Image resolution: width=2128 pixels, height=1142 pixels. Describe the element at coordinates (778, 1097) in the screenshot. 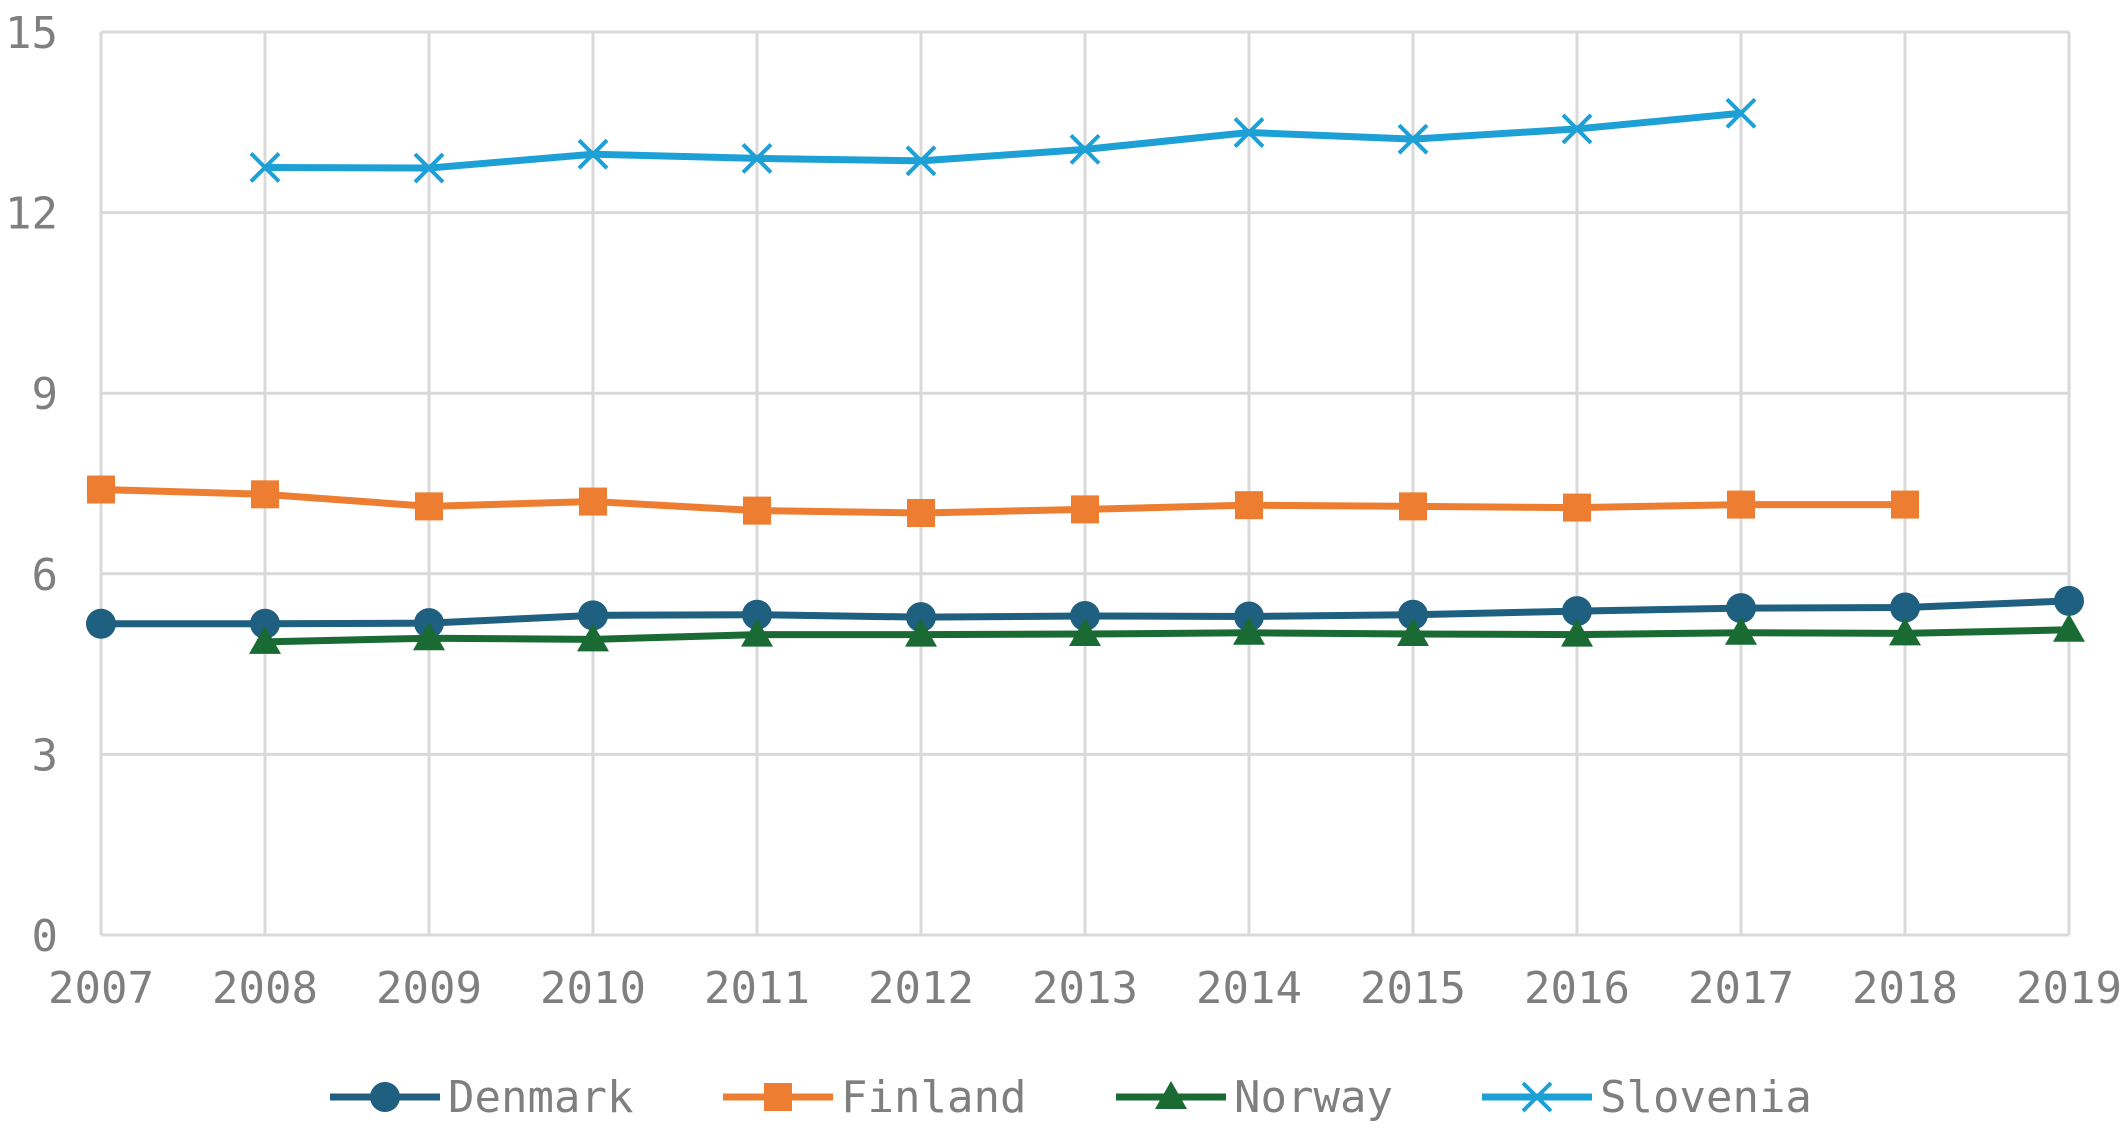

I see `legend-marker-finland` at that location.